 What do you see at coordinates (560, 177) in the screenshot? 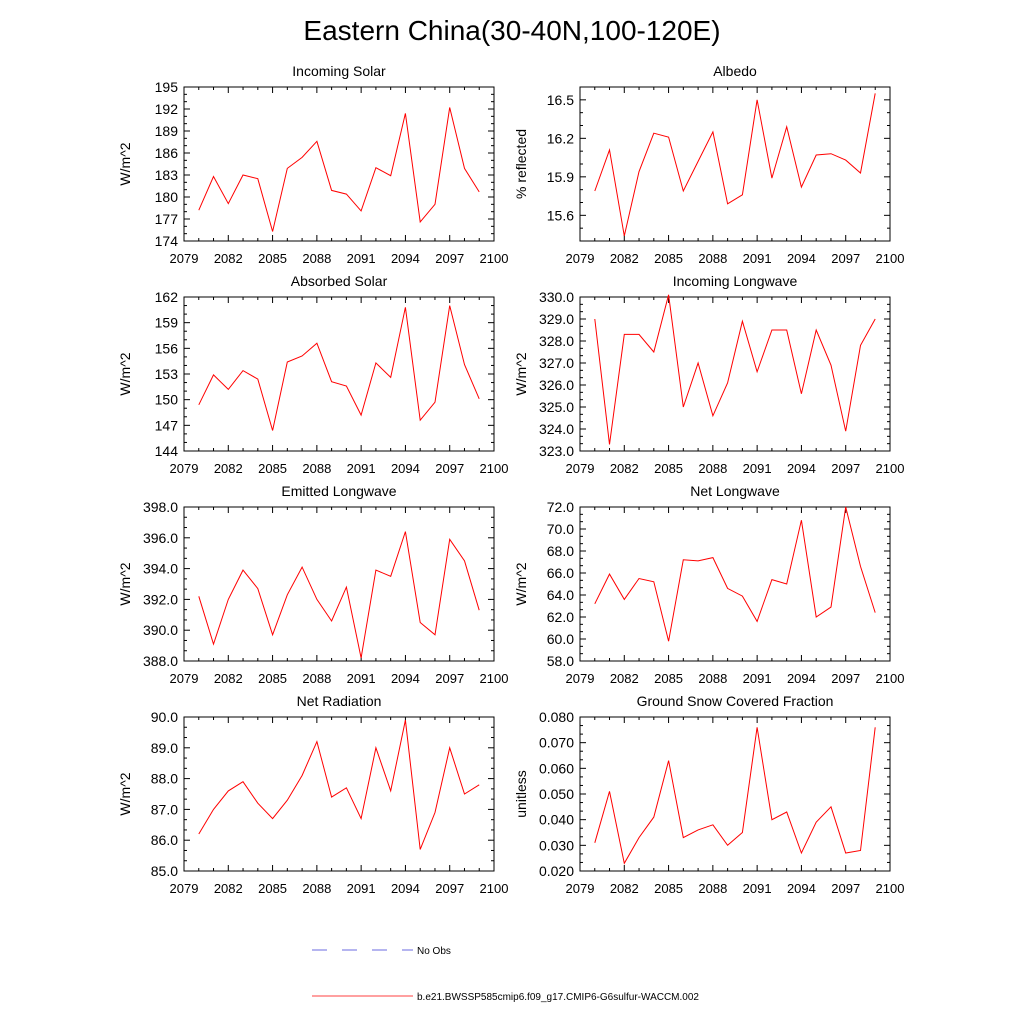
I see `y-tick-label: 15.9` at bounding box center [560, 177].